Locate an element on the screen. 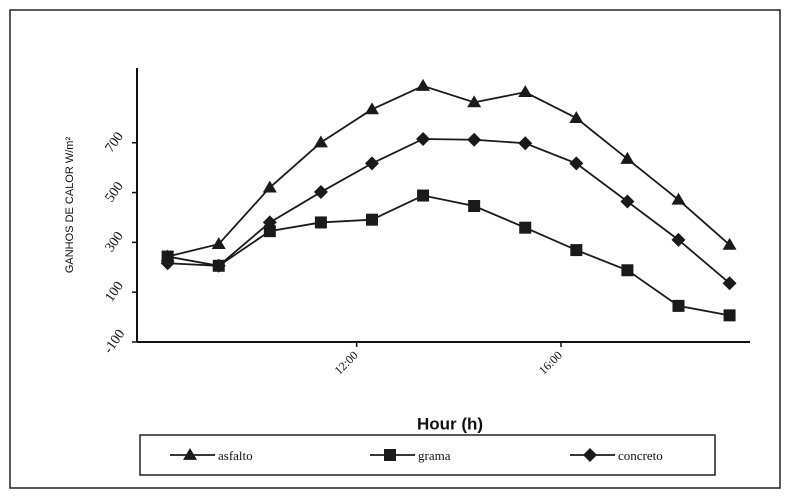 The height and width of the screenshot is (498, 790). legend-label: concreto is located at coordinates (640, 455).